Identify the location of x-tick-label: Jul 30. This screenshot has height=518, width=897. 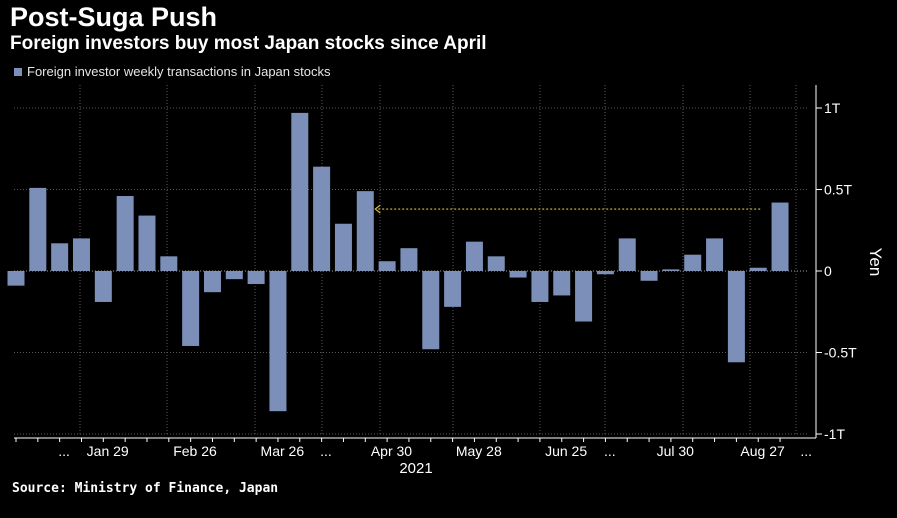
(676, 451).